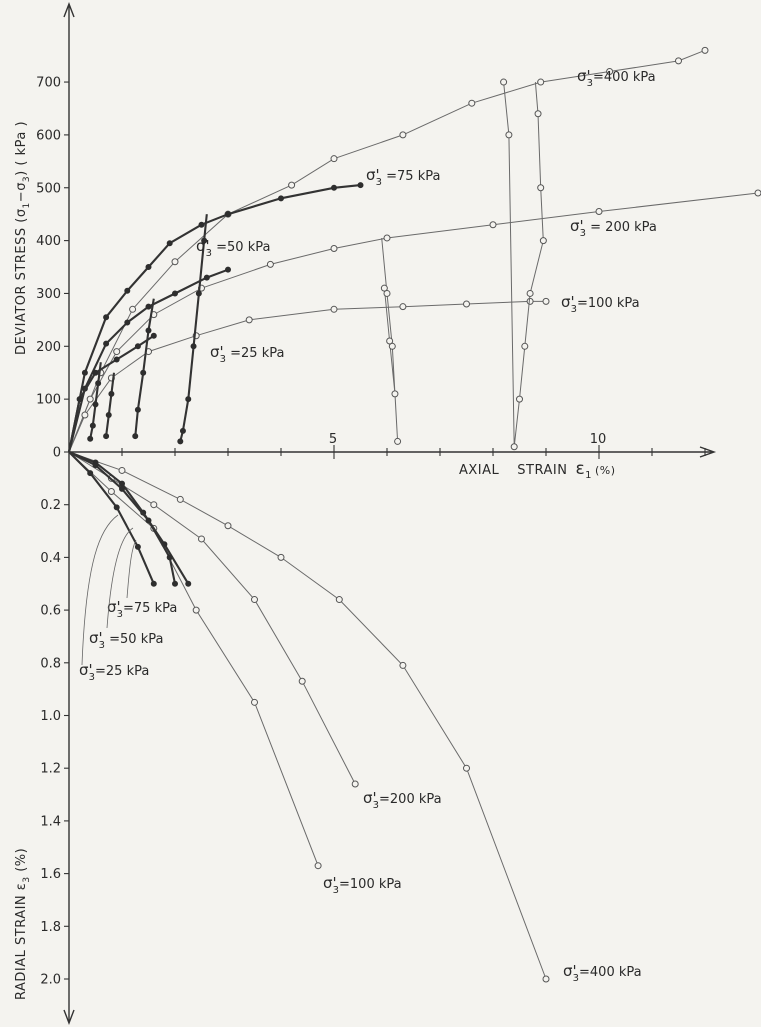 This screenshot has width=761, height=1027. I want to click on y-axis-arrow-top, so click(69, 10).